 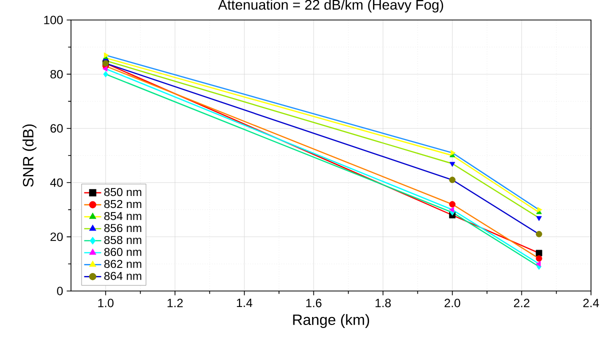 What do you see at coordinates (123, 228) in the screenshot?
I see `legend-label: 856 nm` at bounding box center [123, 228].